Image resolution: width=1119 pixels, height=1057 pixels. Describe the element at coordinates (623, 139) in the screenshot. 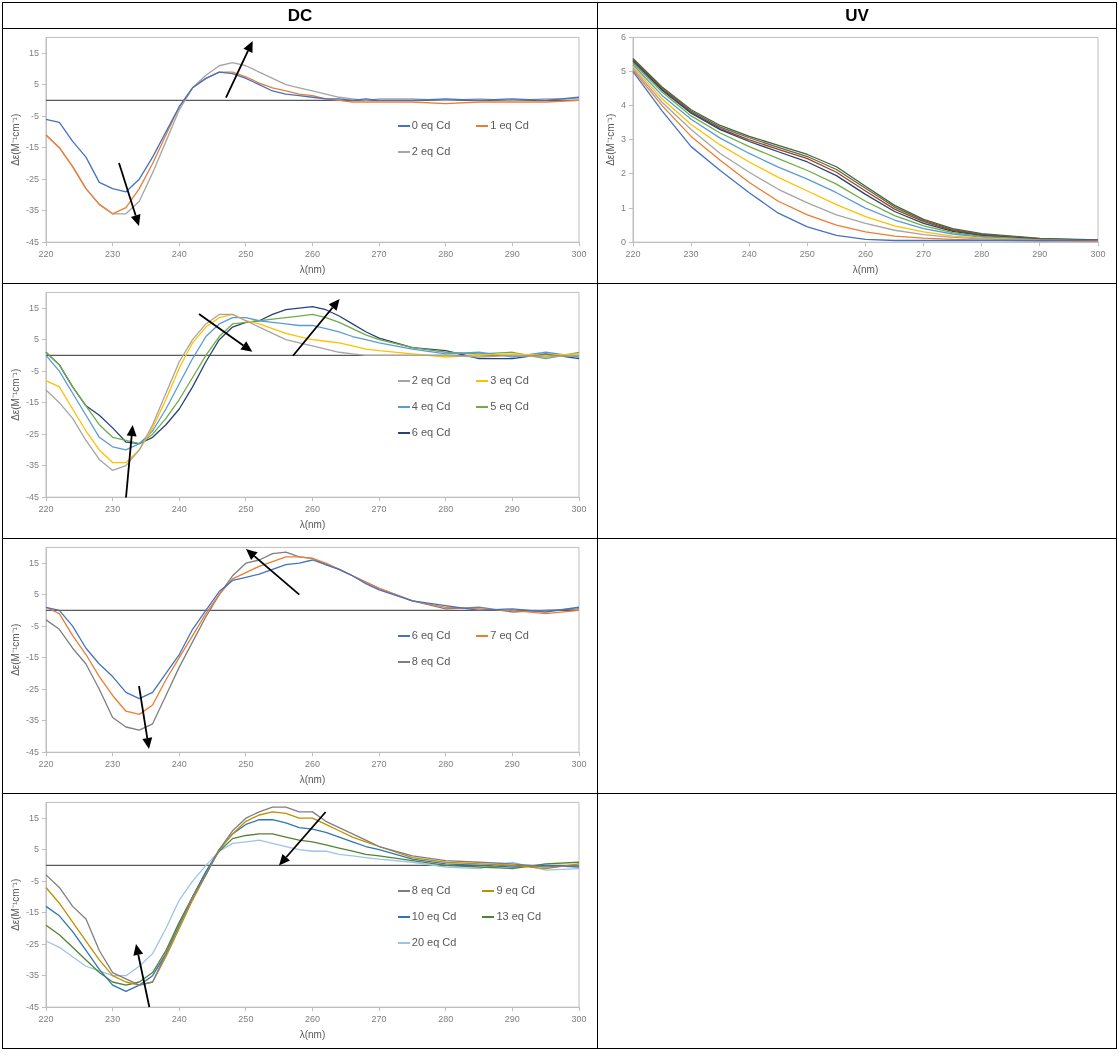

I see `y-tick-label: 3` at that location.